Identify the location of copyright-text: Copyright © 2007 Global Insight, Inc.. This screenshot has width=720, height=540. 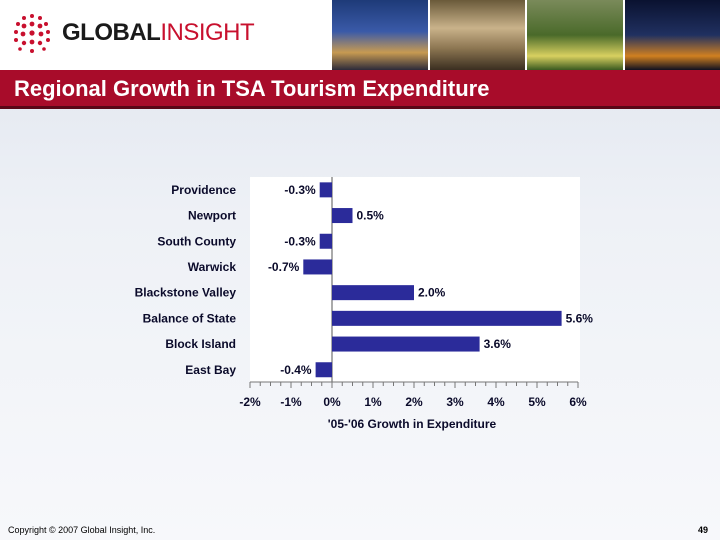
(82, 530).